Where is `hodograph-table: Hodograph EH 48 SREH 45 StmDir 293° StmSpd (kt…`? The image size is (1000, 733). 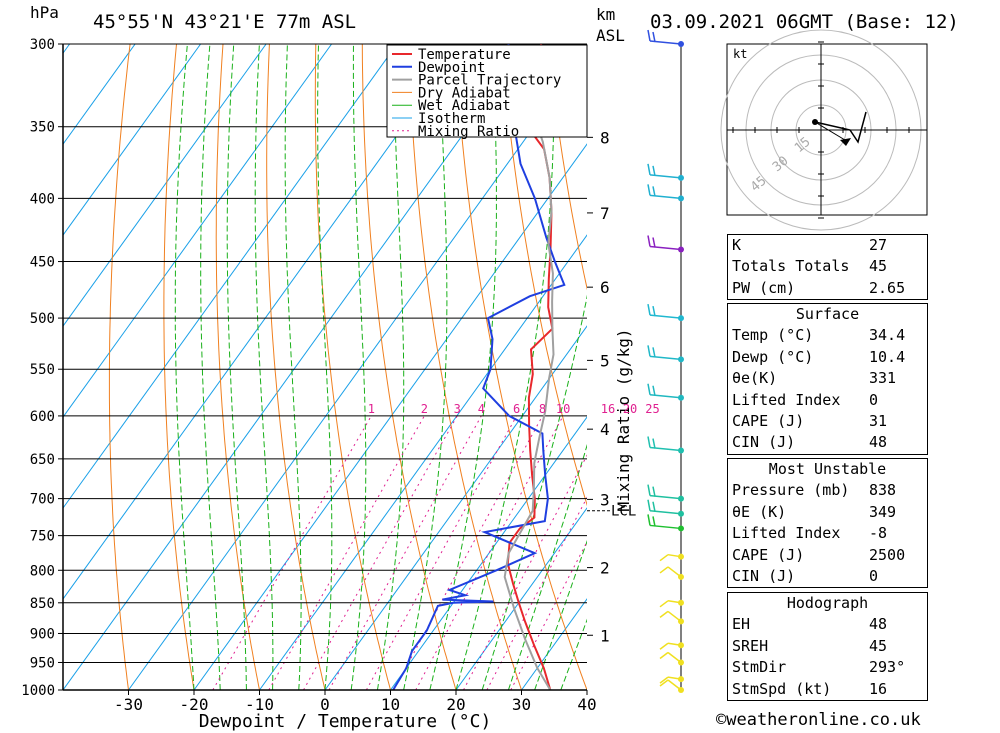
hodograph-table: Hodograph EH 48 SREH 45 StmDir 293° StmSpd (kt… is located at coordinates (827, 646).